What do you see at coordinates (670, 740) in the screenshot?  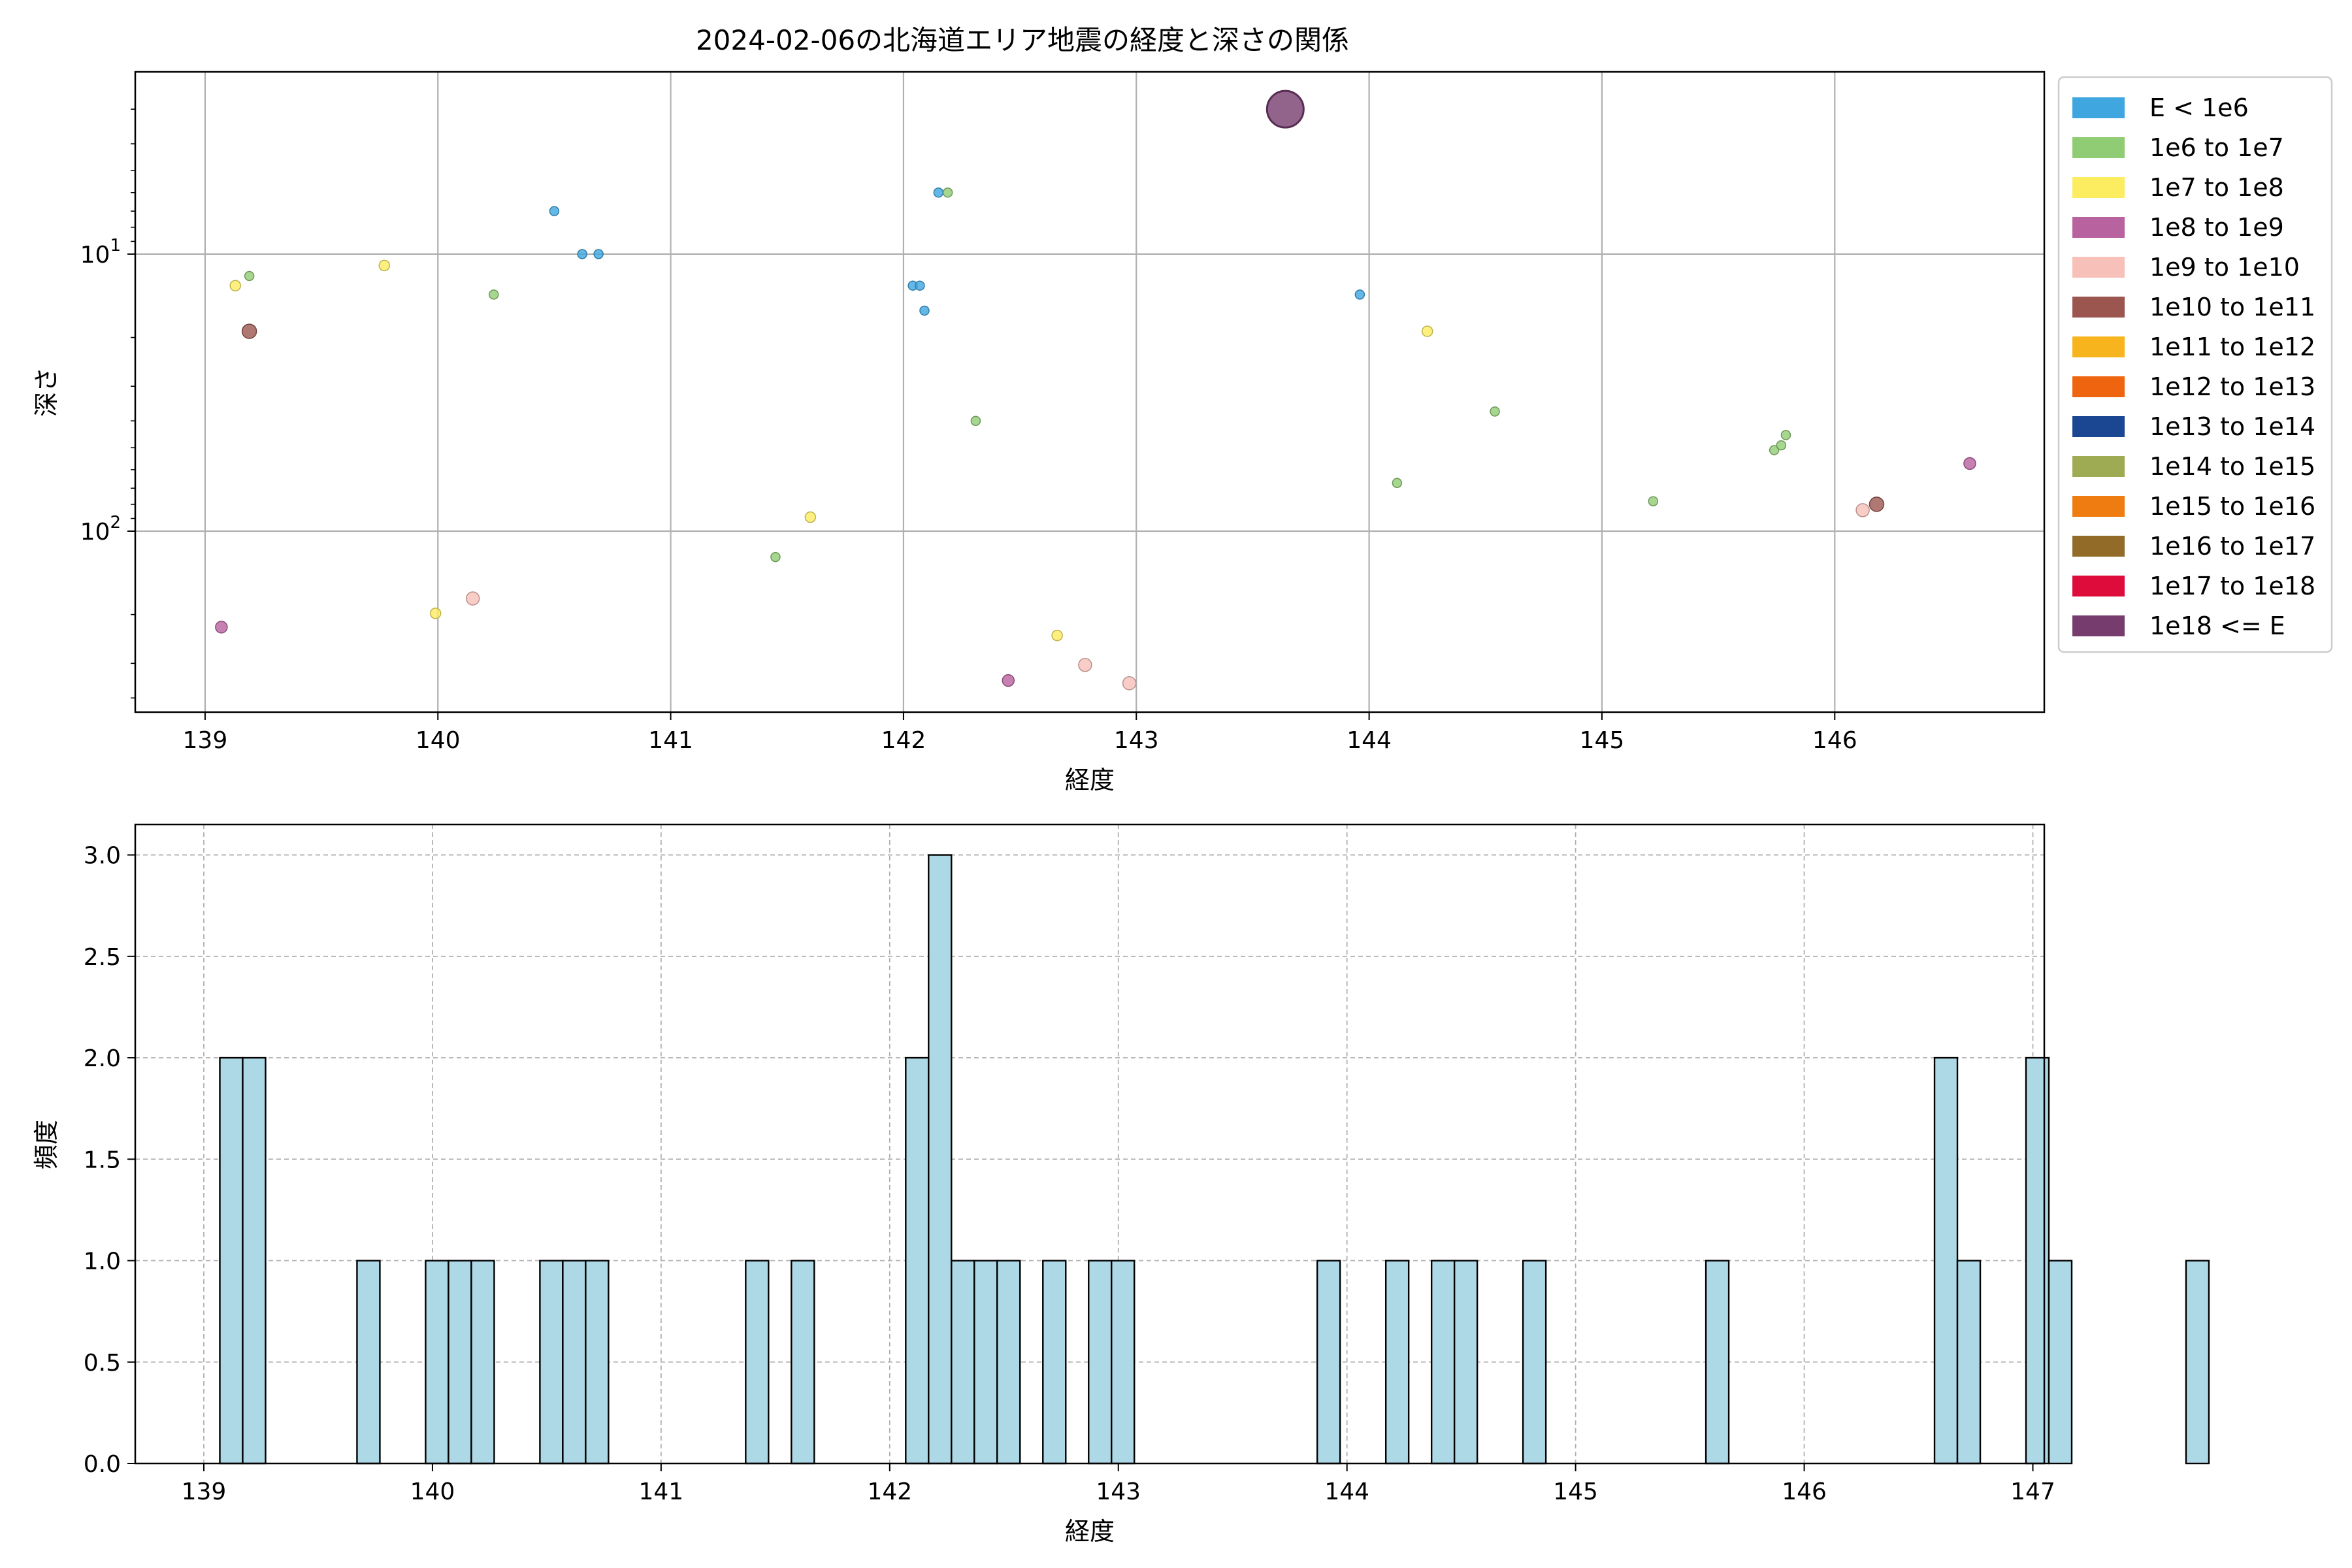 I see `scatter-x-tick-label: 141` at bounding box center [670, 740].